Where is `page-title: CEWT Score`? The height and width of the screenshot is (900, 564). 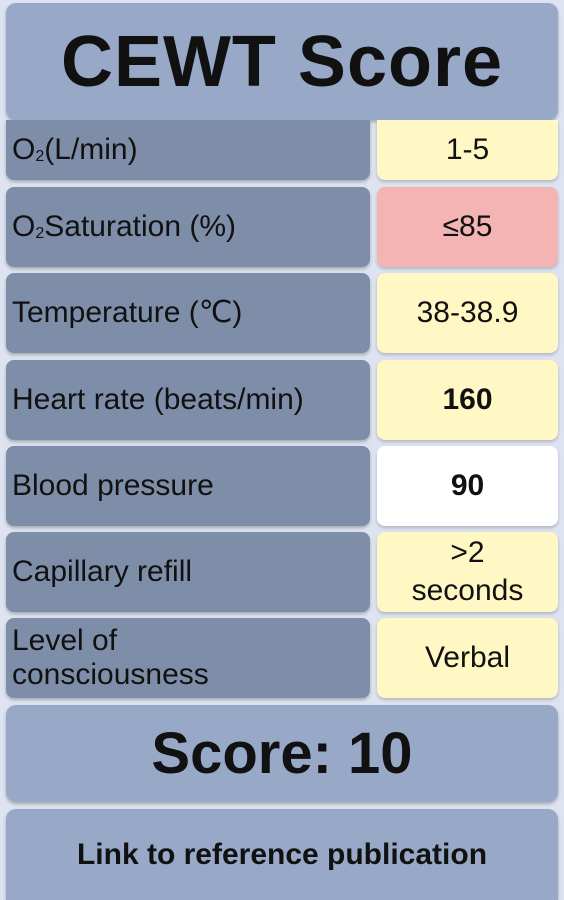 page-title: CEWT Score is located at coordinates (282, 61).